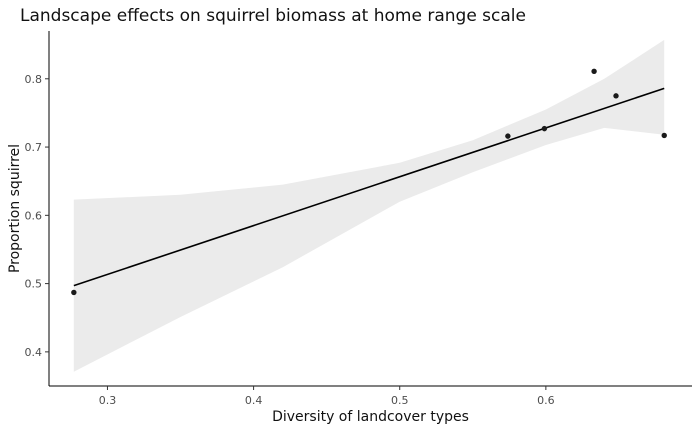  Describe the element at coordinates (546, 400) in the screenshot. I see `x-tick-label: 0.6` at that location.